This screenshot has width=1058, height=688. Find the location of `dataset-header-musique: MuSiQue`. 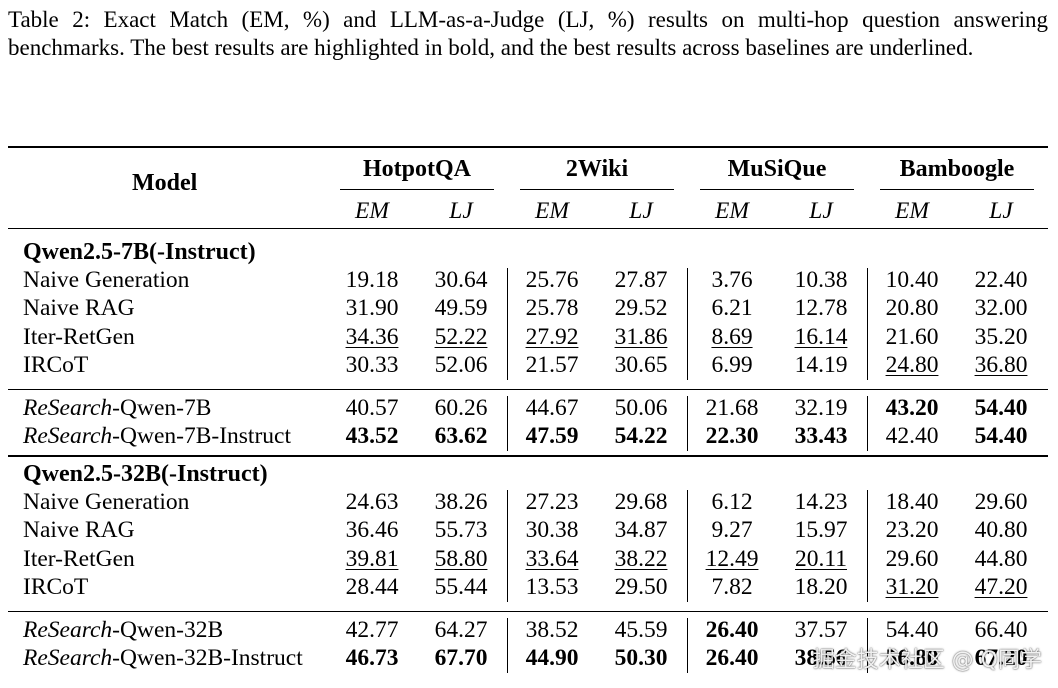

dataset-header-musique: MuSiQue is located at coordinates (777, 169).